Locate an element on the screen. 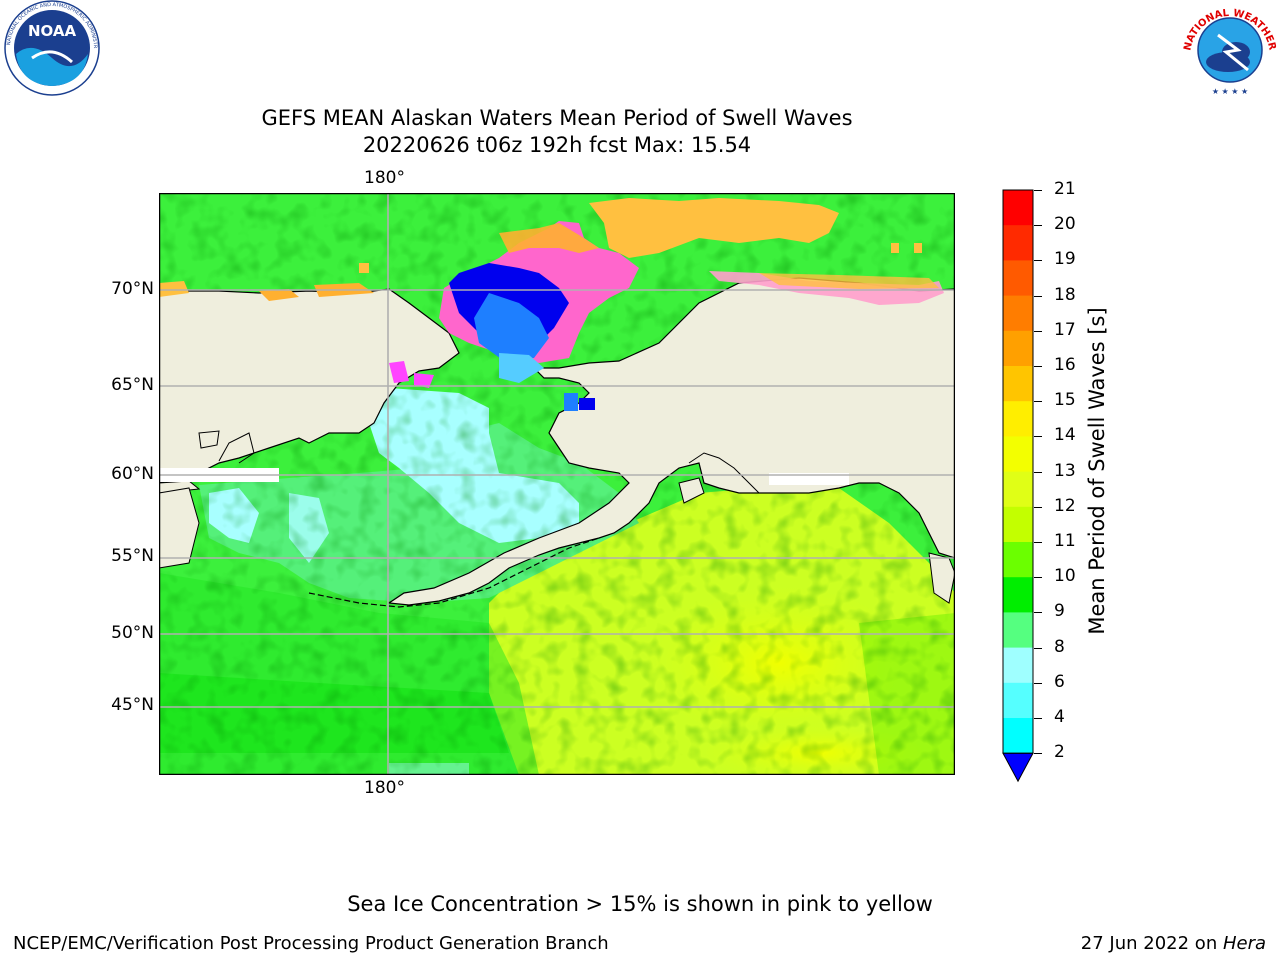 Image resolution: width=1280 pixels, height=960 pixels. nws-logo: NATIONAL WEATHER SERVICE ★ ★ ★ ★ is located at coordinates (1226, 50).